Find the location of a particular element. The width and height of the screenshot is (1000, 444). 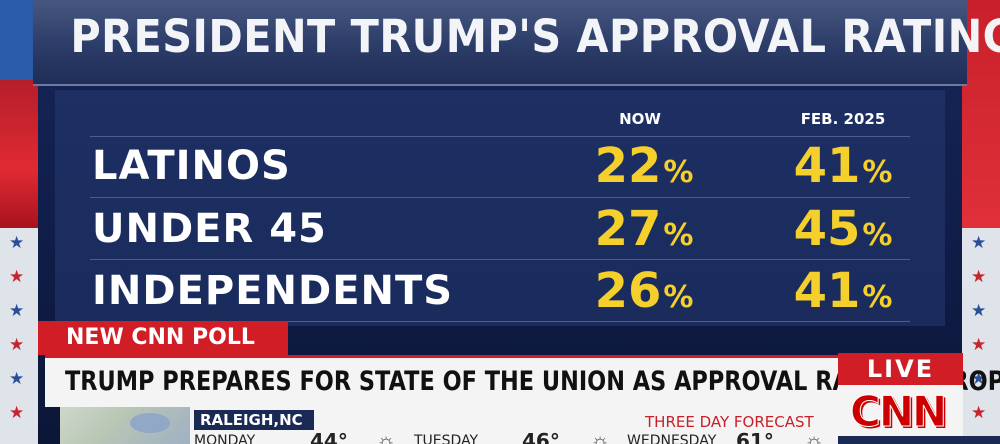

left-flag-decoration: ★ ★ ★ ★ ★ ★ is located at coordinates (19, 222).